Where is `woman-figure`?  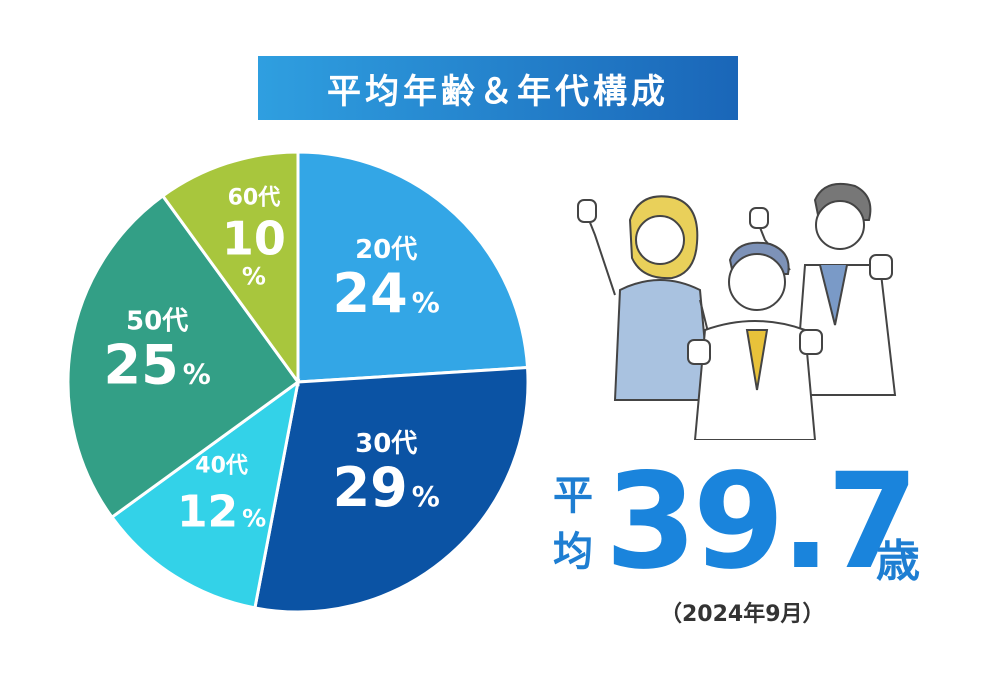
woman-figure is located at coordinates (644, 298).